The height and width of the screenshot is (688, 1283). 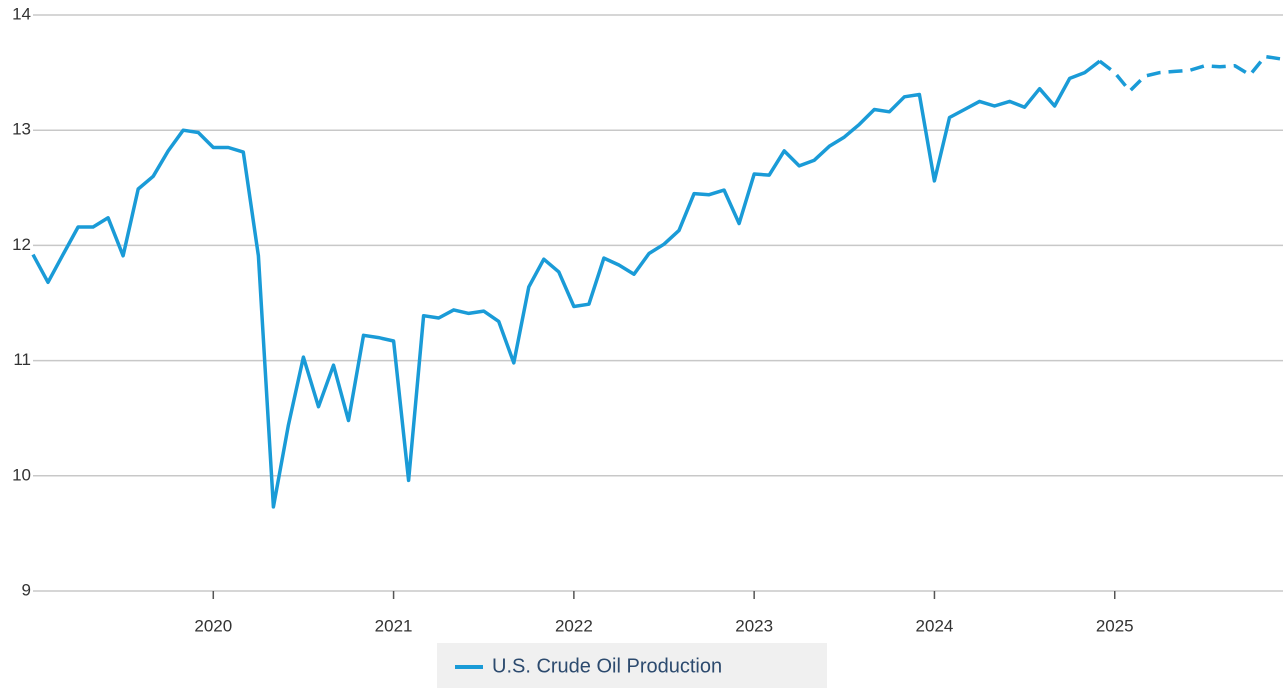 What do you see at coordinates (935, 625) in the screenshot?
I see `x-tick-label: 2024` at bounding box center [935, 625].